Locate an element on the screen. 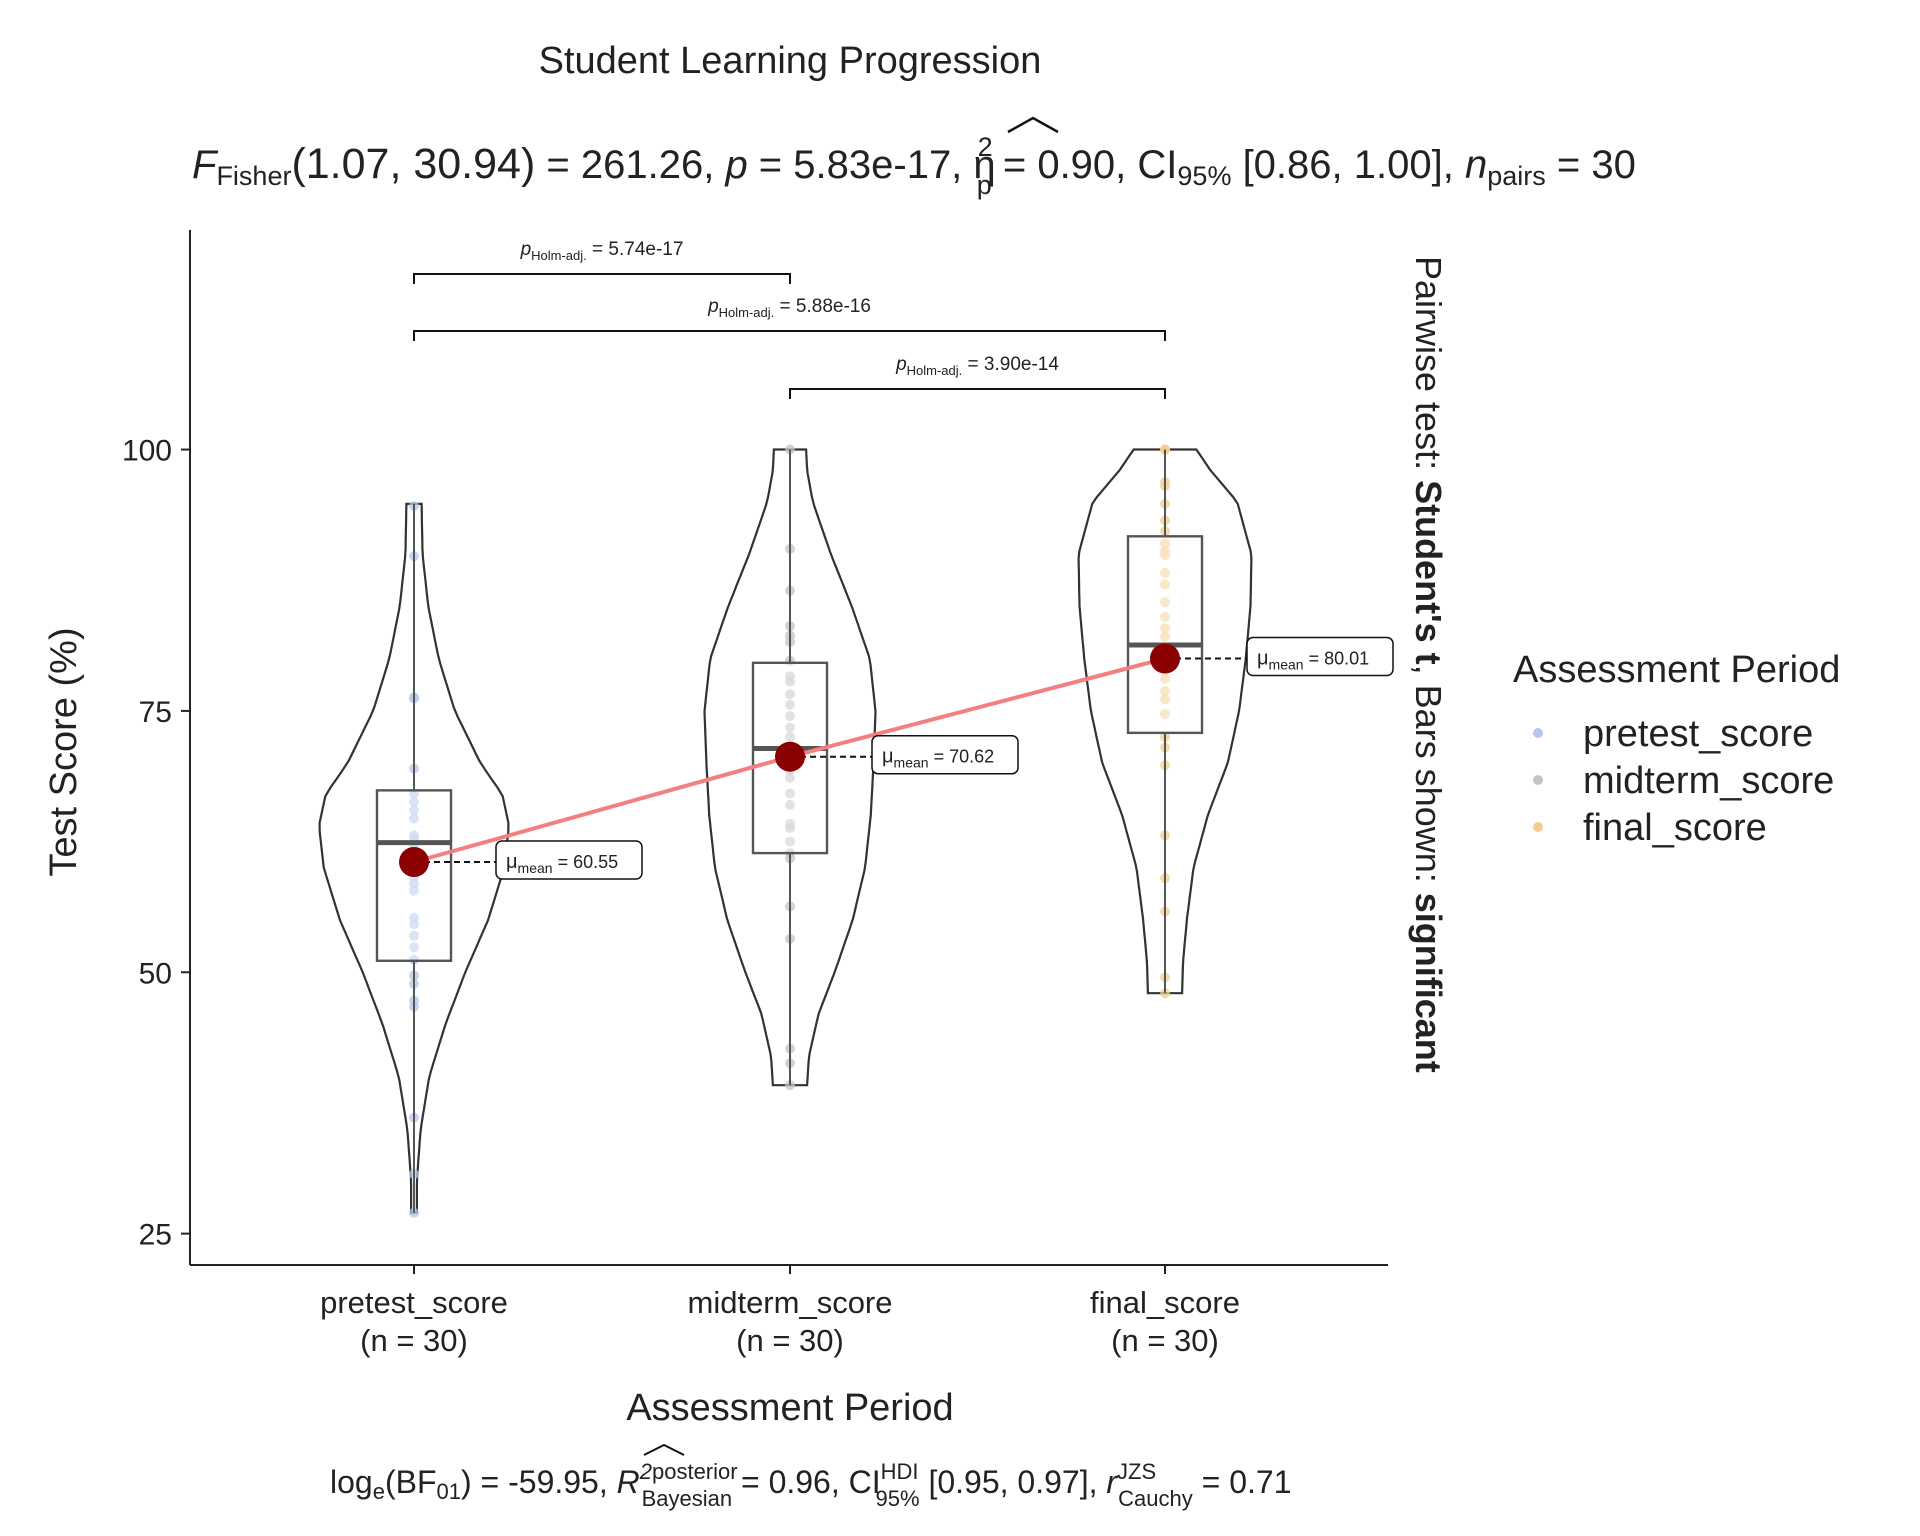 Image resolution: width=1920 pixels, height=1536 pixels. caption-r-value: = 0.71 is located at coordinates (1242, 1482).